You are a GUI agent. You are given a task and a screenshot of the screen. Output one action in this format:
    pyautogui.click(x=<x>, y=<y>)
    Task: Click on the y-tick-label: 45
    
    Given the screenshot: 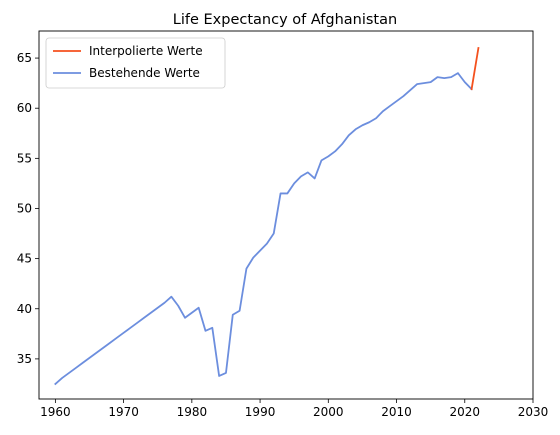 What is the action you would take?
    pyautogui.click(x=24, y=259)
    